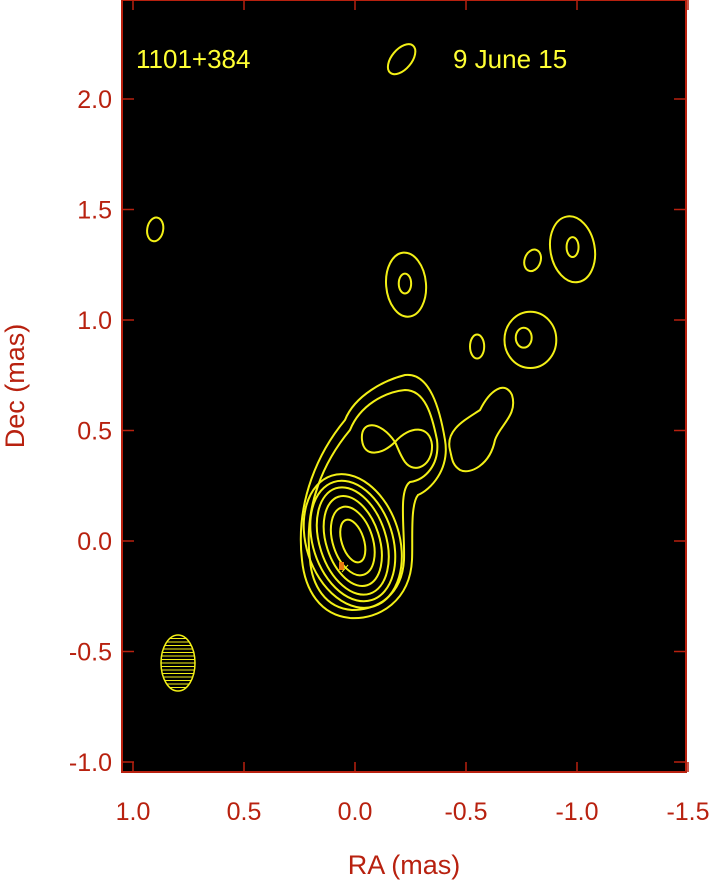 This screenshot has height=883, width=712. Describe the element at coordinates (94, 321) in the screenshot. I see `y-tick-label: 1.0` at that location.